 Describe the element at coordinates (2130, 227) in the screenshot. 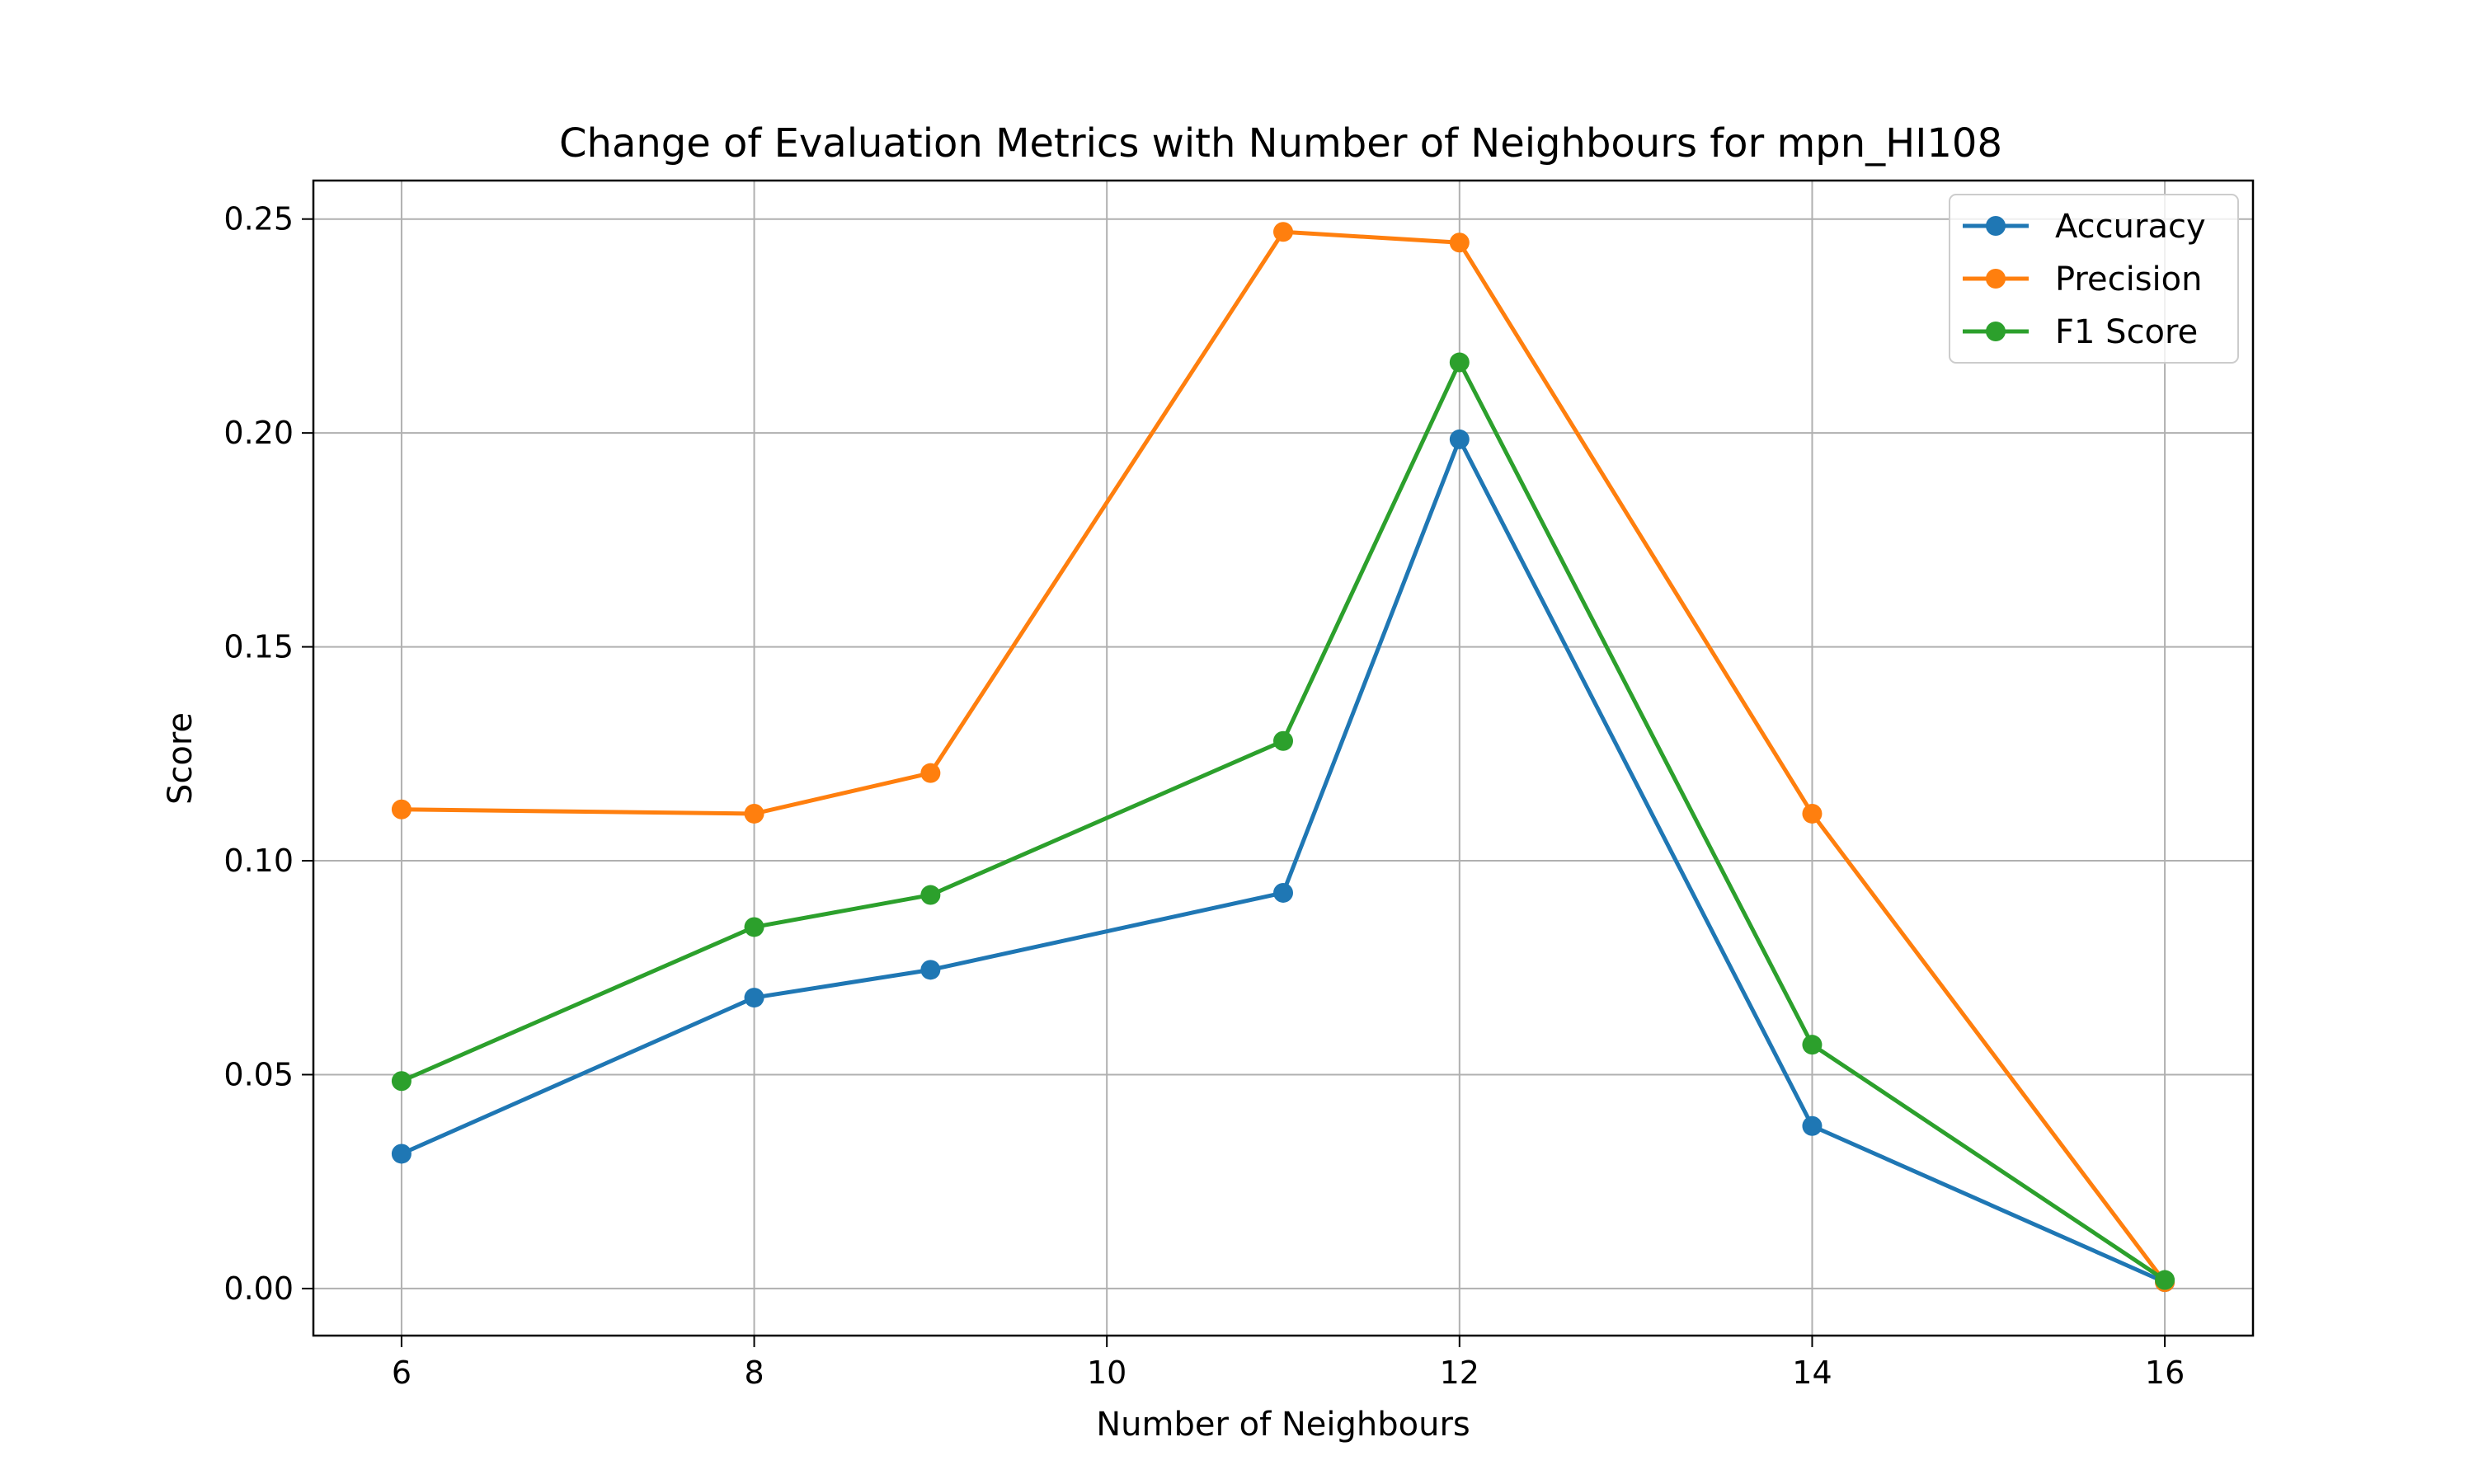

I see `legend-label: Accuracy` at that location.